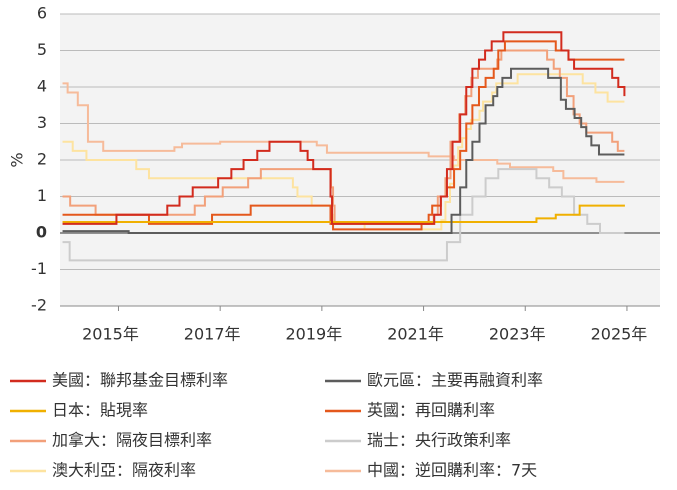 The width and height of the screenshot is (677, 490). Describe the element at coordinates (110, 334) in the screenshot. I see `x-tick-label: 2015年` at that location.